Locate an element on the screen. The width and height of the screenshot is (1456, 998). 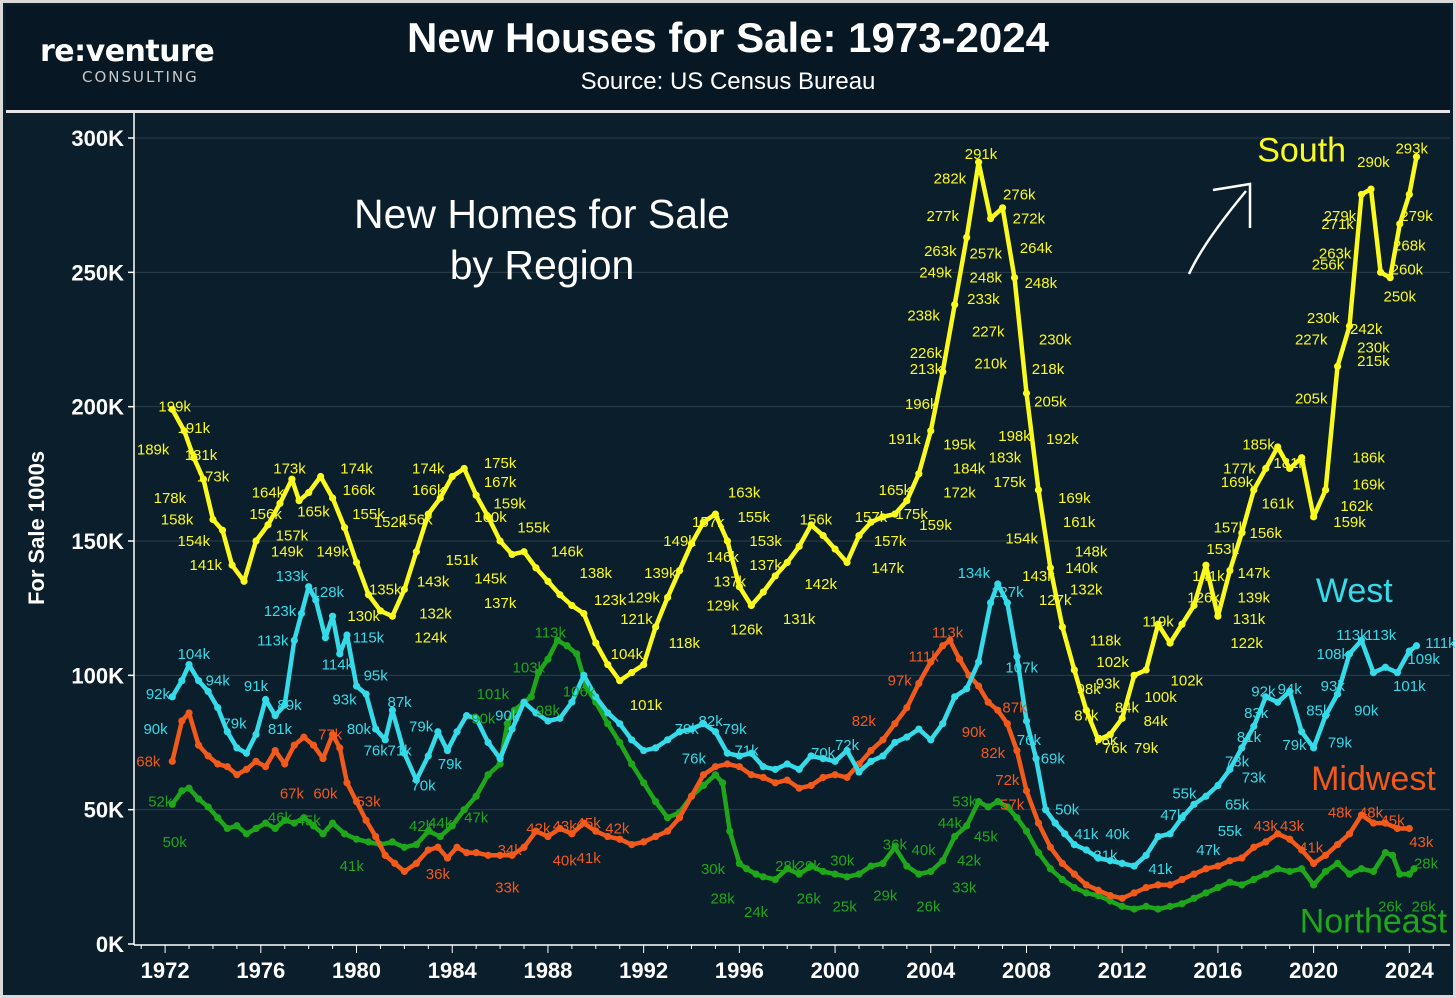
data-label: 290k is located at coordinates (1373, 162).